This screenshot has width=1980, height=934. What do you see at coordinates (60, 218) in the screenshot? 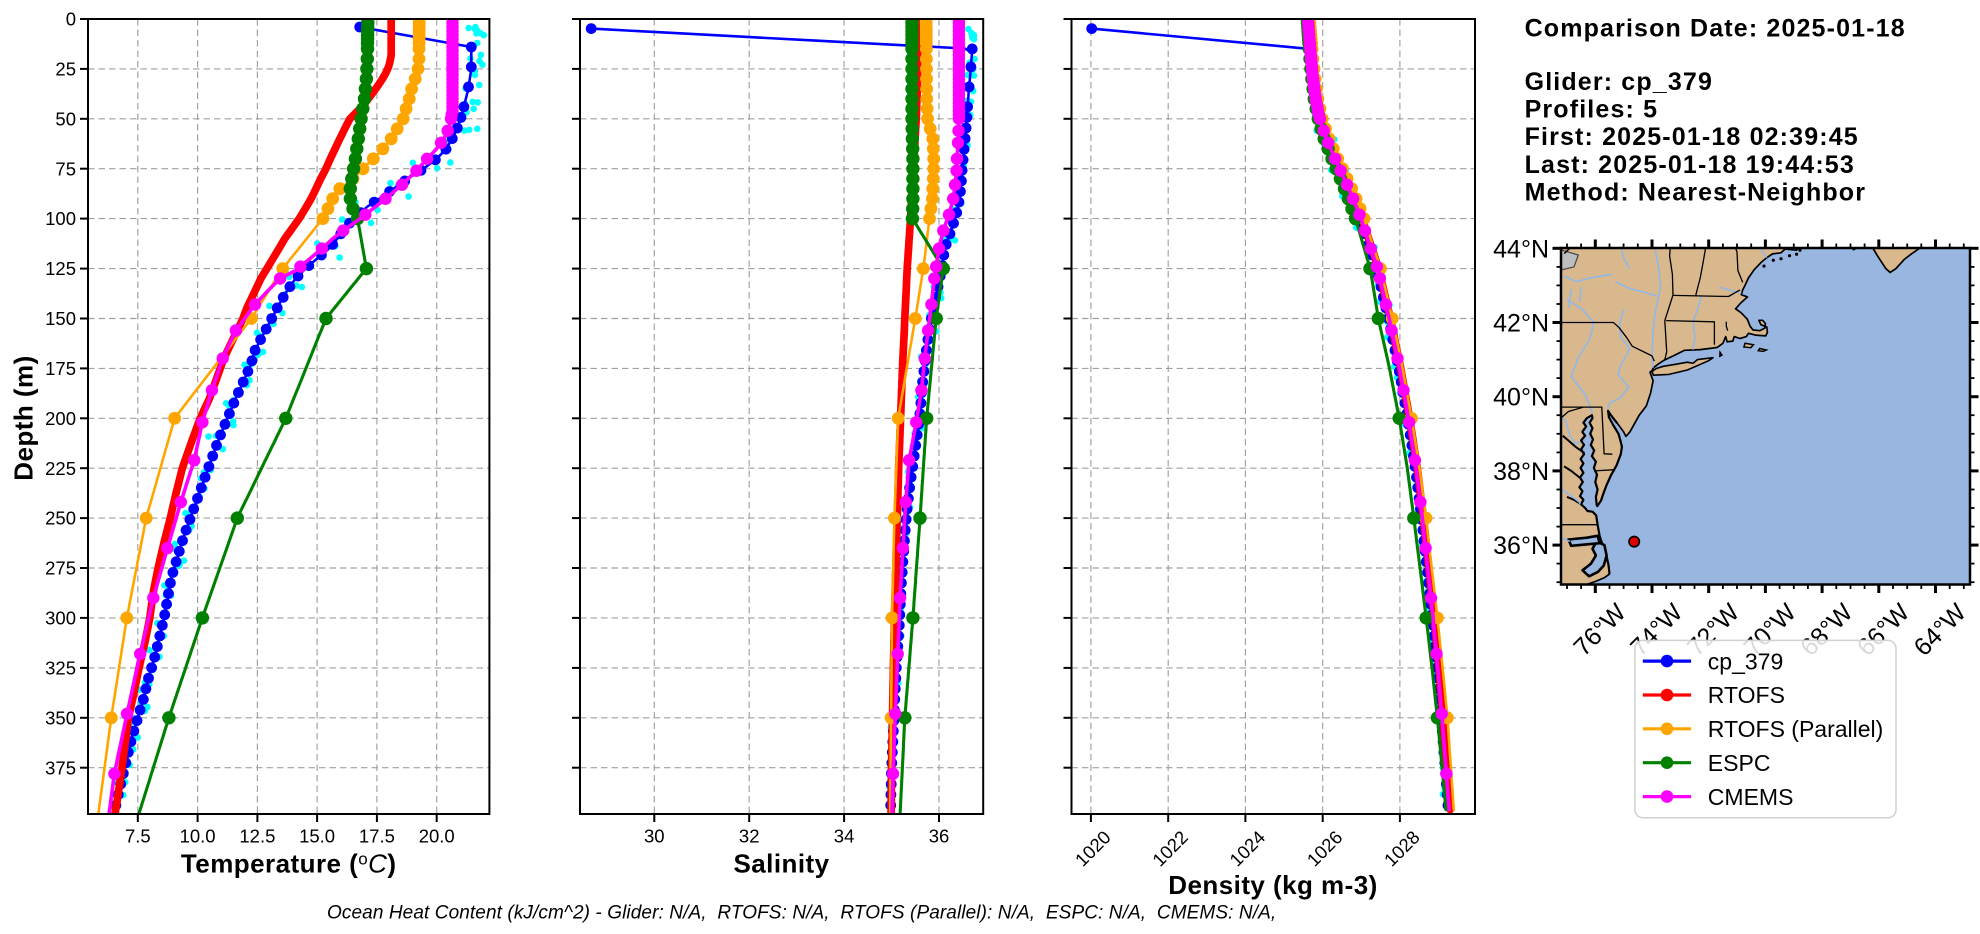
I see `svg-text: 100` at bounding box center [60, 218].